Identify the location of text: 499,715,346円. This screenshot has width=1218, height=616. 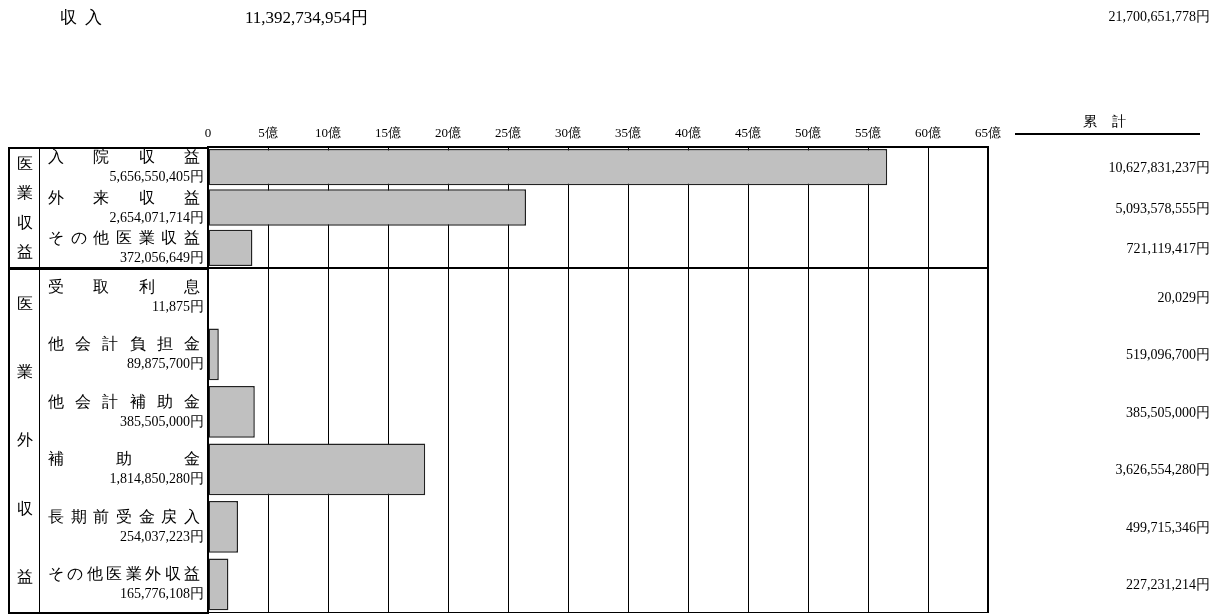
(1168, 527).